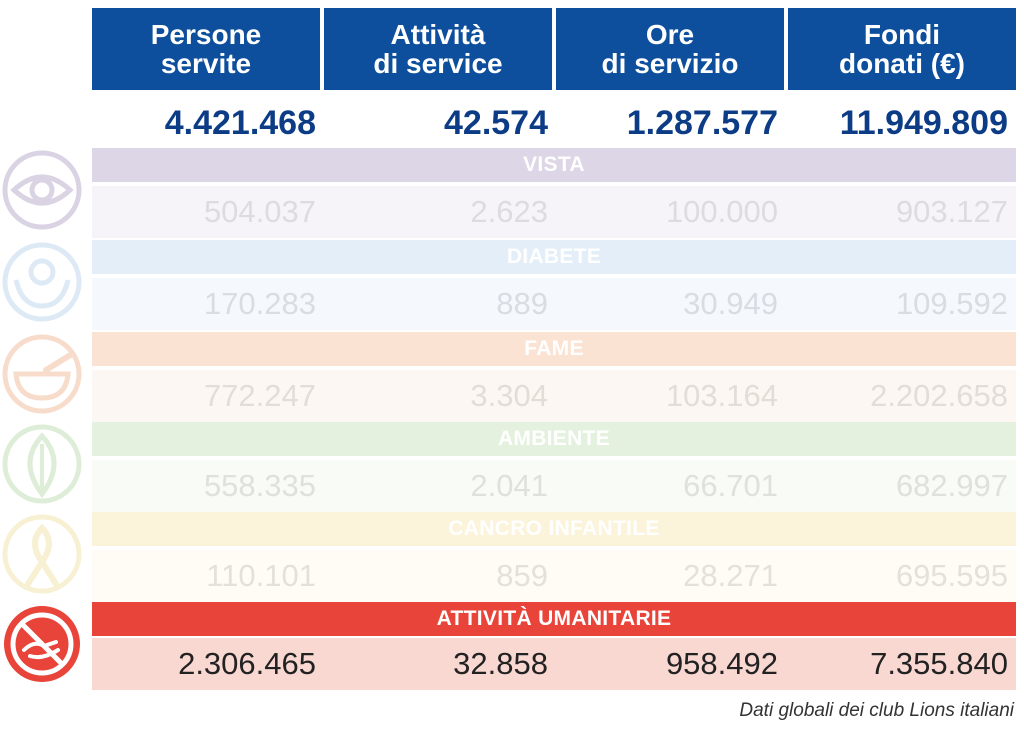 Image resolution: width=1024 pixels, height=742 pixels. I want to click on value-attivita: 889, so click(522, 303).